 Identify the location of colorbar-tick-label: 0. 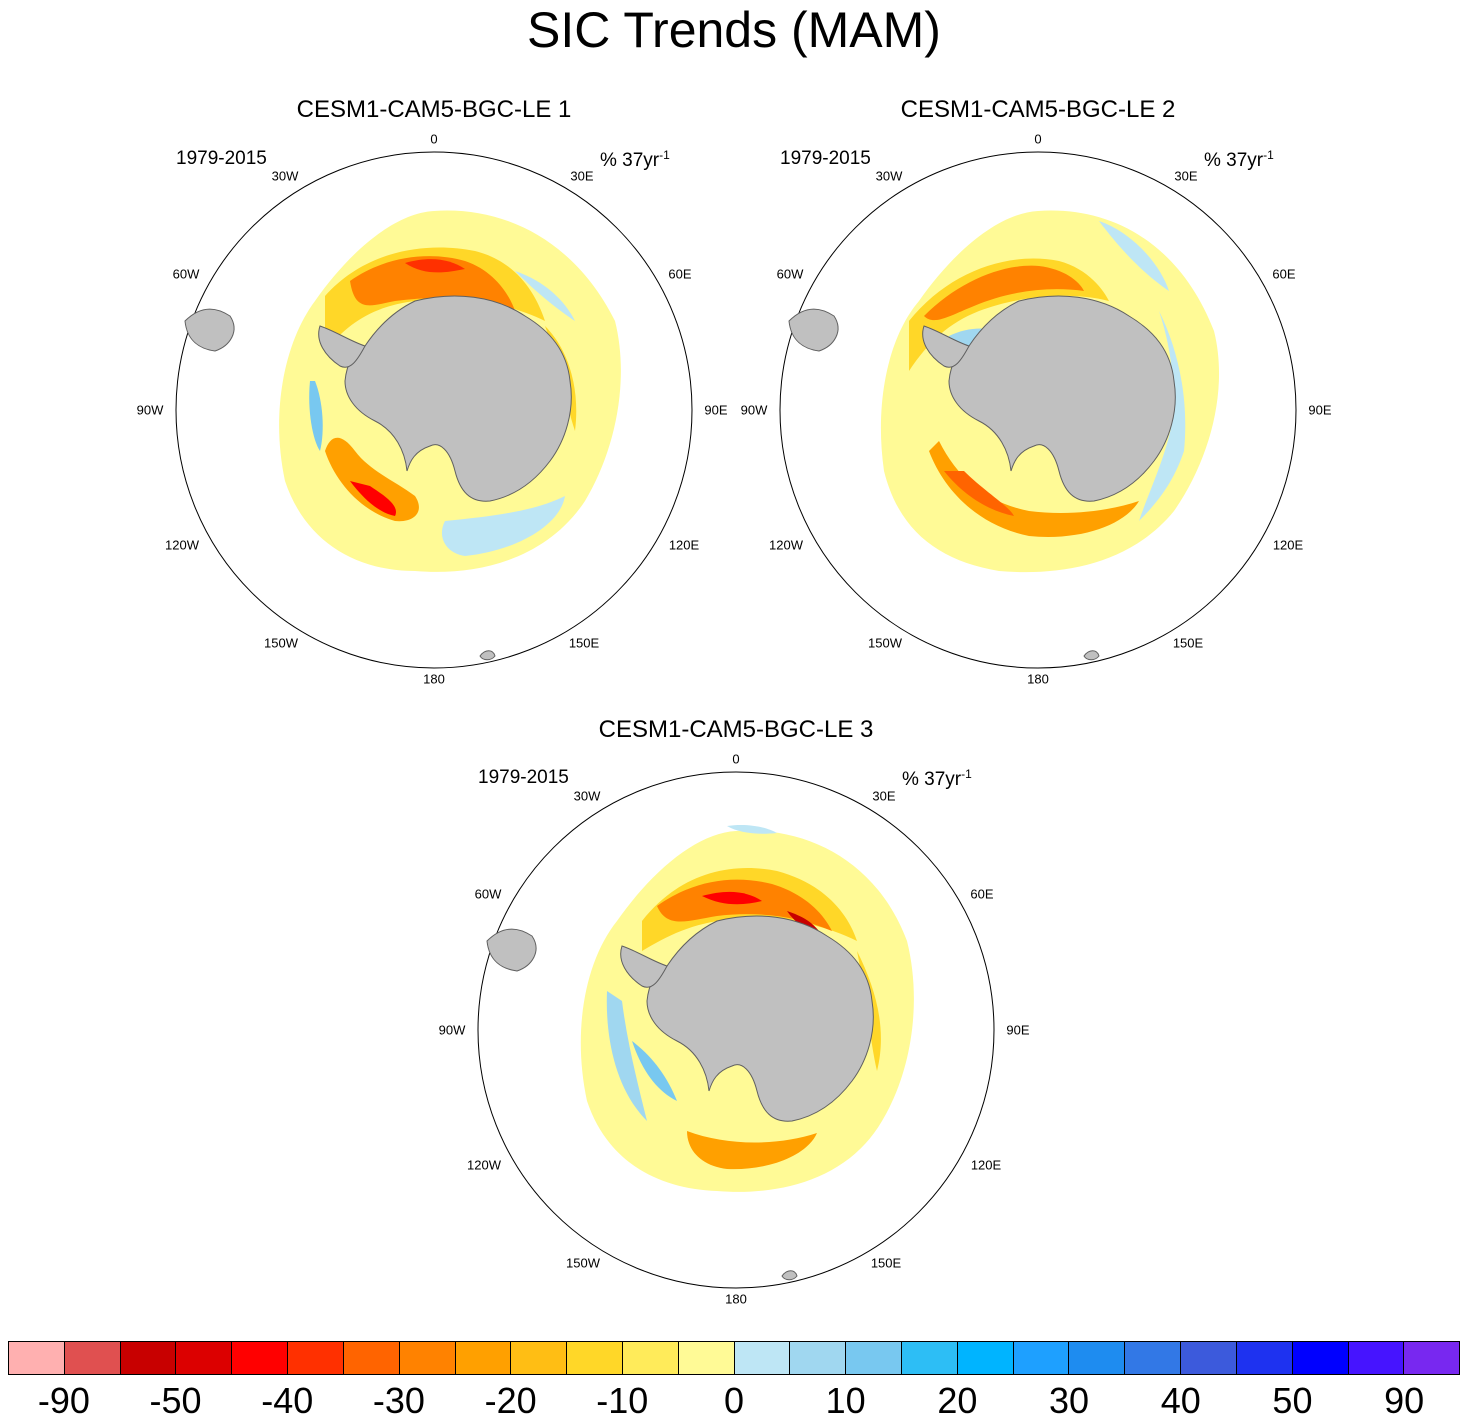
(734, 1400).